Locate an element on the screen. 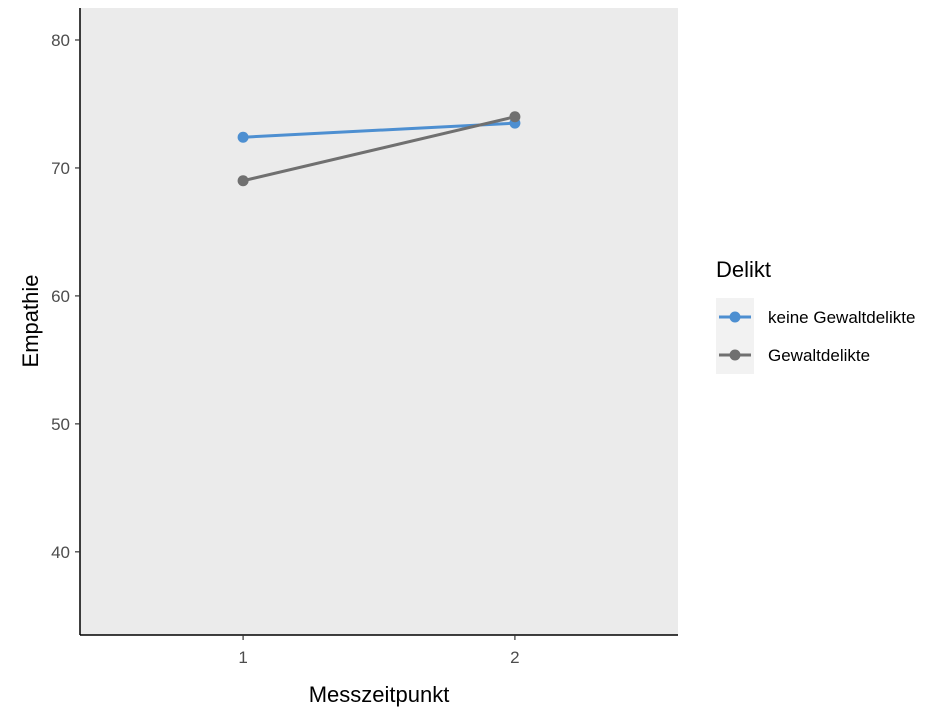 Image resolution: width=948 pixels, height=714 pixels. legend-title: Delikt is located at coordinates (743, 269).